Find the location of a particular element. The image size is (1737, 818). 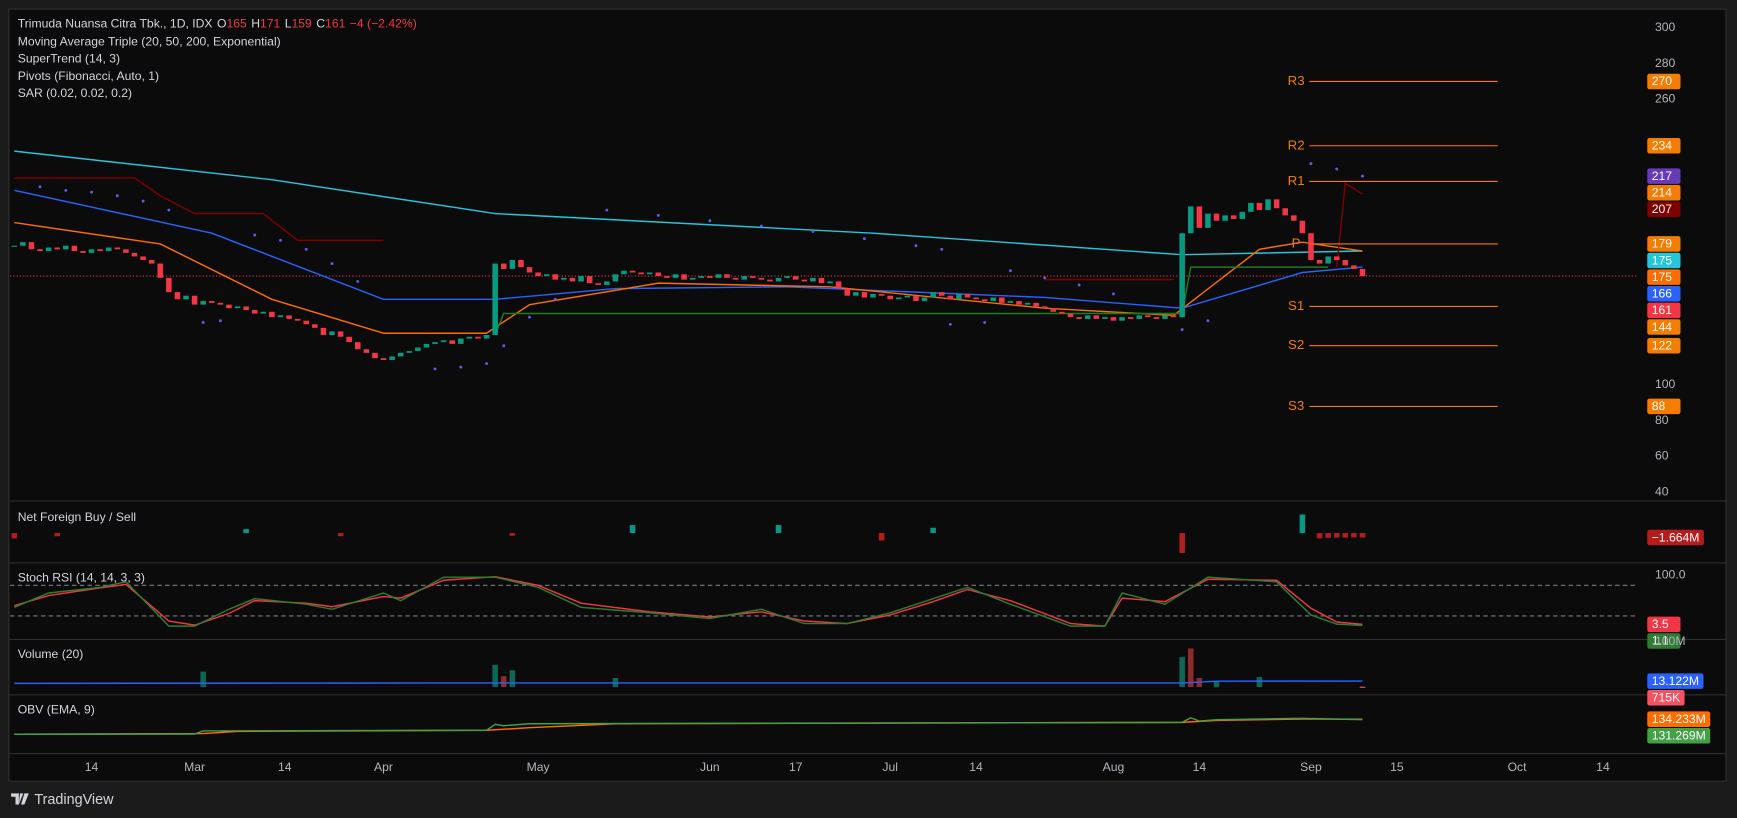

quote-key: O is located at coordinates (221, 24).